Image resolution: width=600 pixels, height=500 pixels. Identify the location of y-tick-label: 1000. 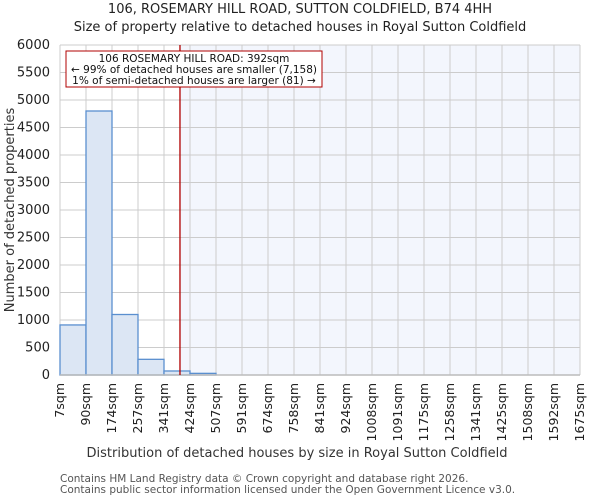
(33, 320).